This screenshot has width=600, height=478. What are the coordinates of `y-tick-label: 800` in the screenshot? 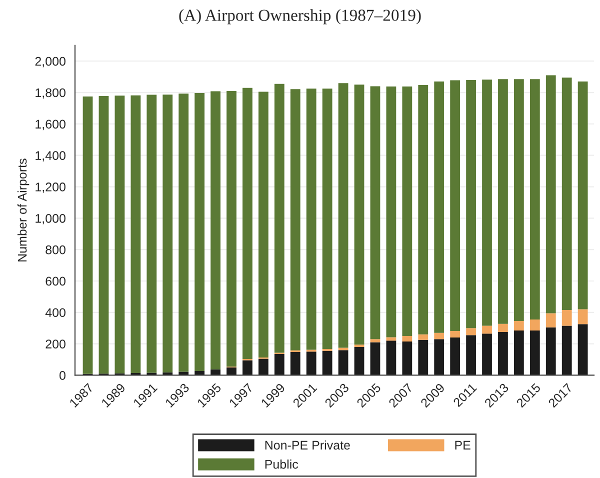 It's located at (56, 249).